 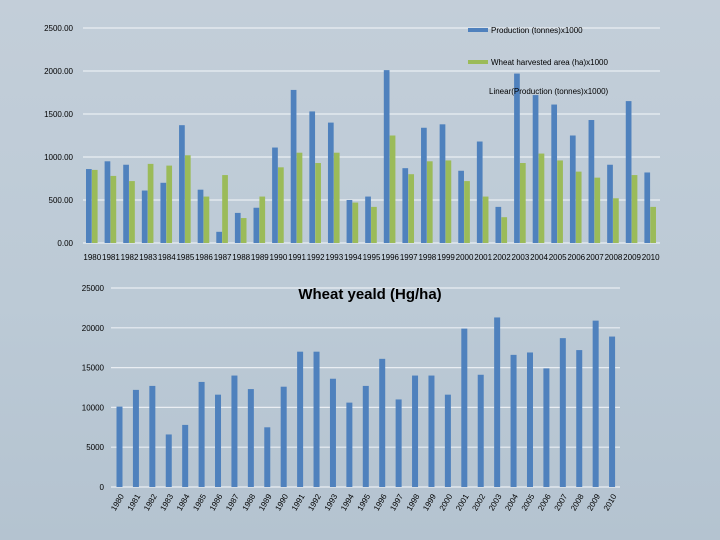 What do you see at coordinates (250, 438) in the screenshot?
I see `bar-yield-1988` at bounding box center [250, 438].